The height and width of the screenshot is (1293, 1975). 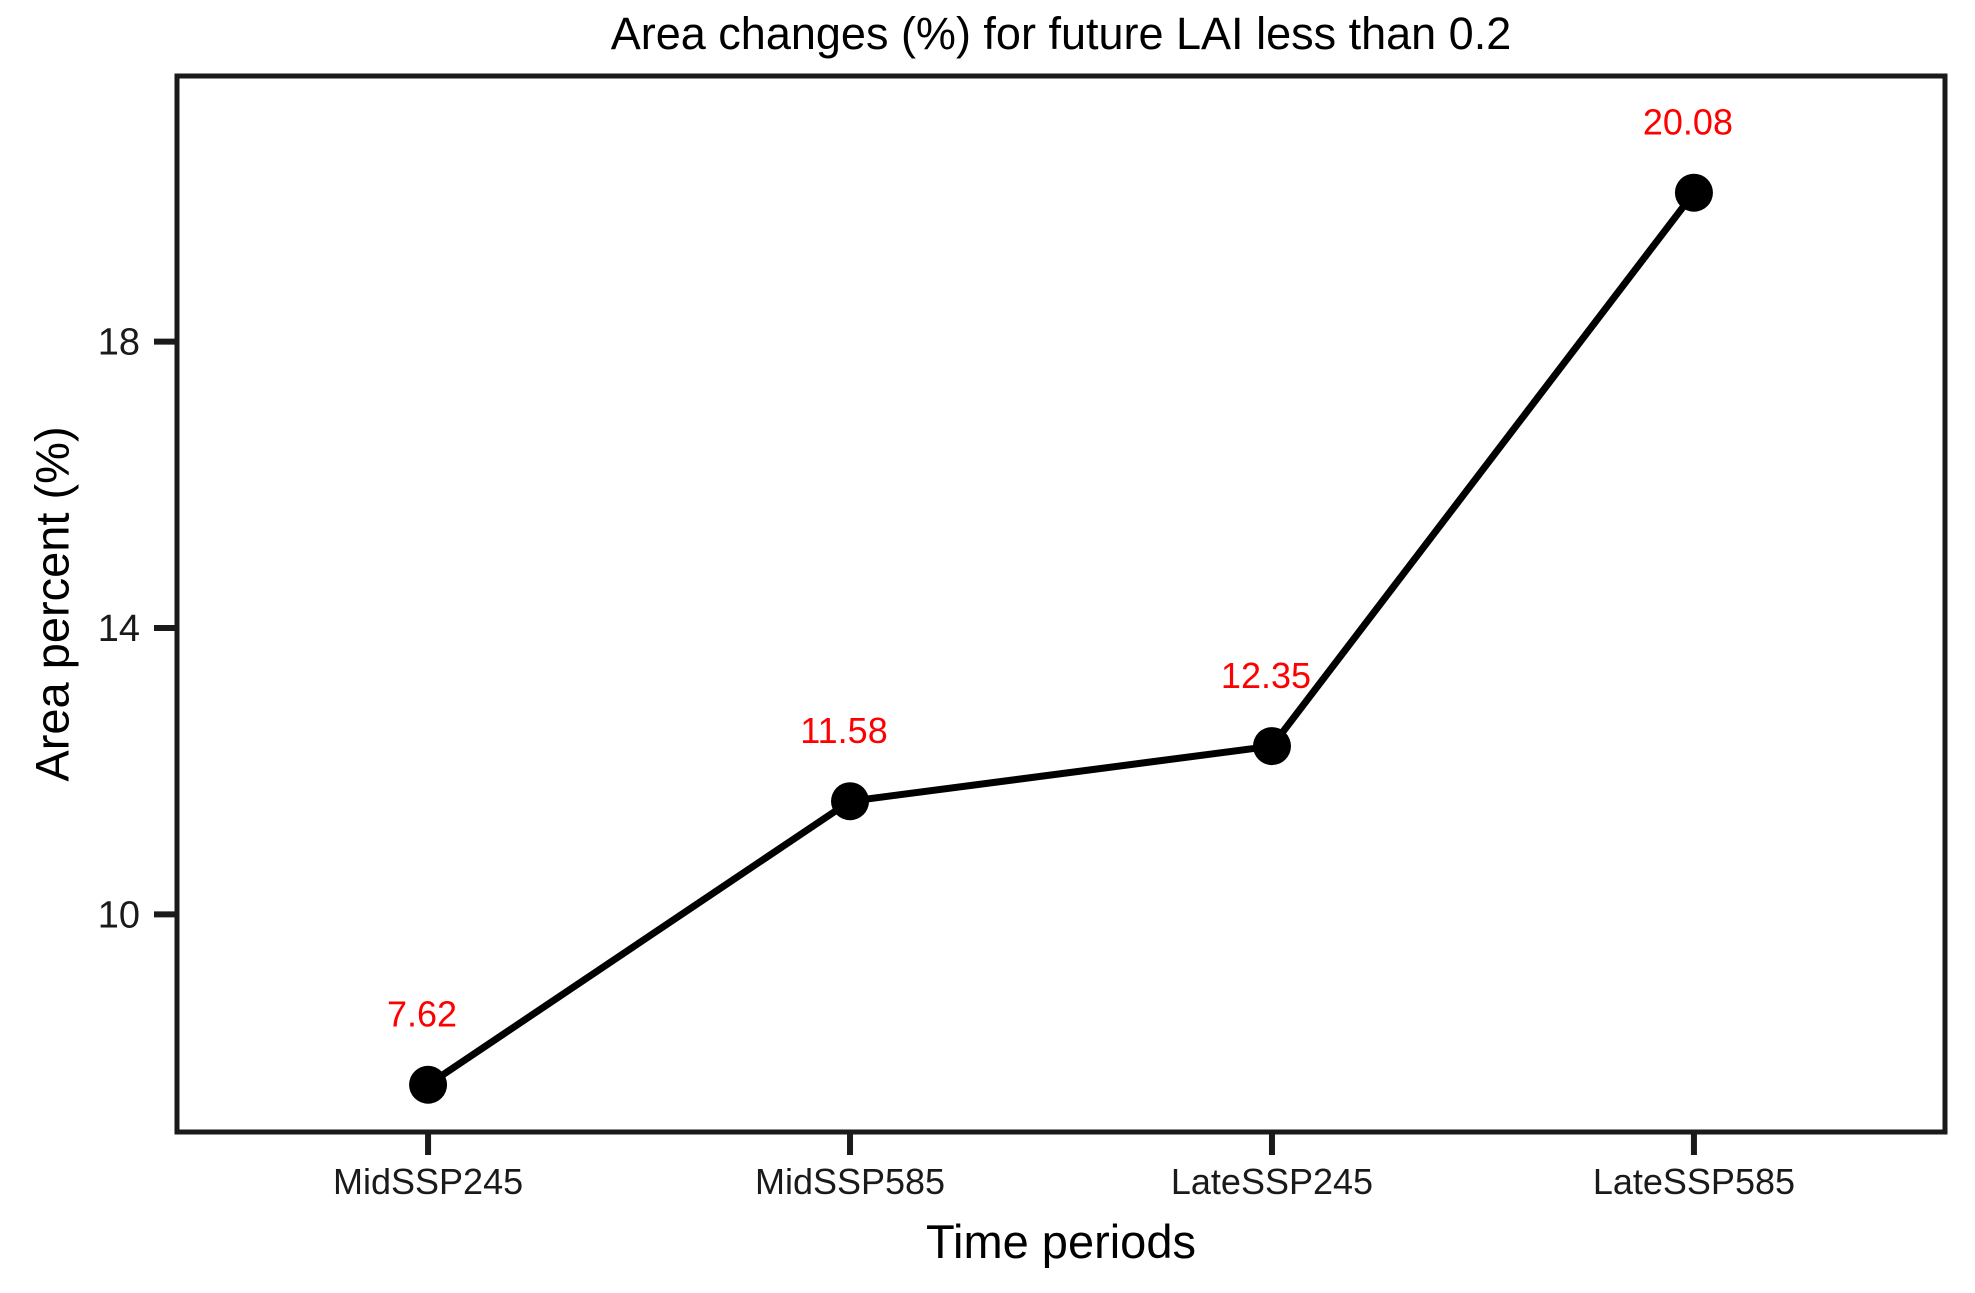 I want to click on y-tick-label: 18, so click(x=119, y=343).